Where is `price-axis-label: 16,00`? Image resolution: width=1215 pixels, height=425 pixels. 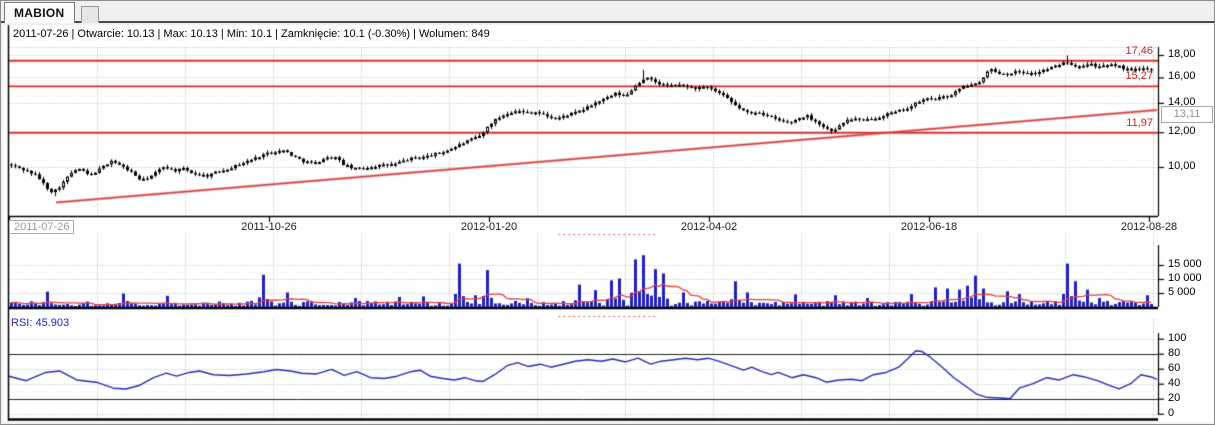 price-axis-label: 16,00 is located at coordinates (1182, 76).